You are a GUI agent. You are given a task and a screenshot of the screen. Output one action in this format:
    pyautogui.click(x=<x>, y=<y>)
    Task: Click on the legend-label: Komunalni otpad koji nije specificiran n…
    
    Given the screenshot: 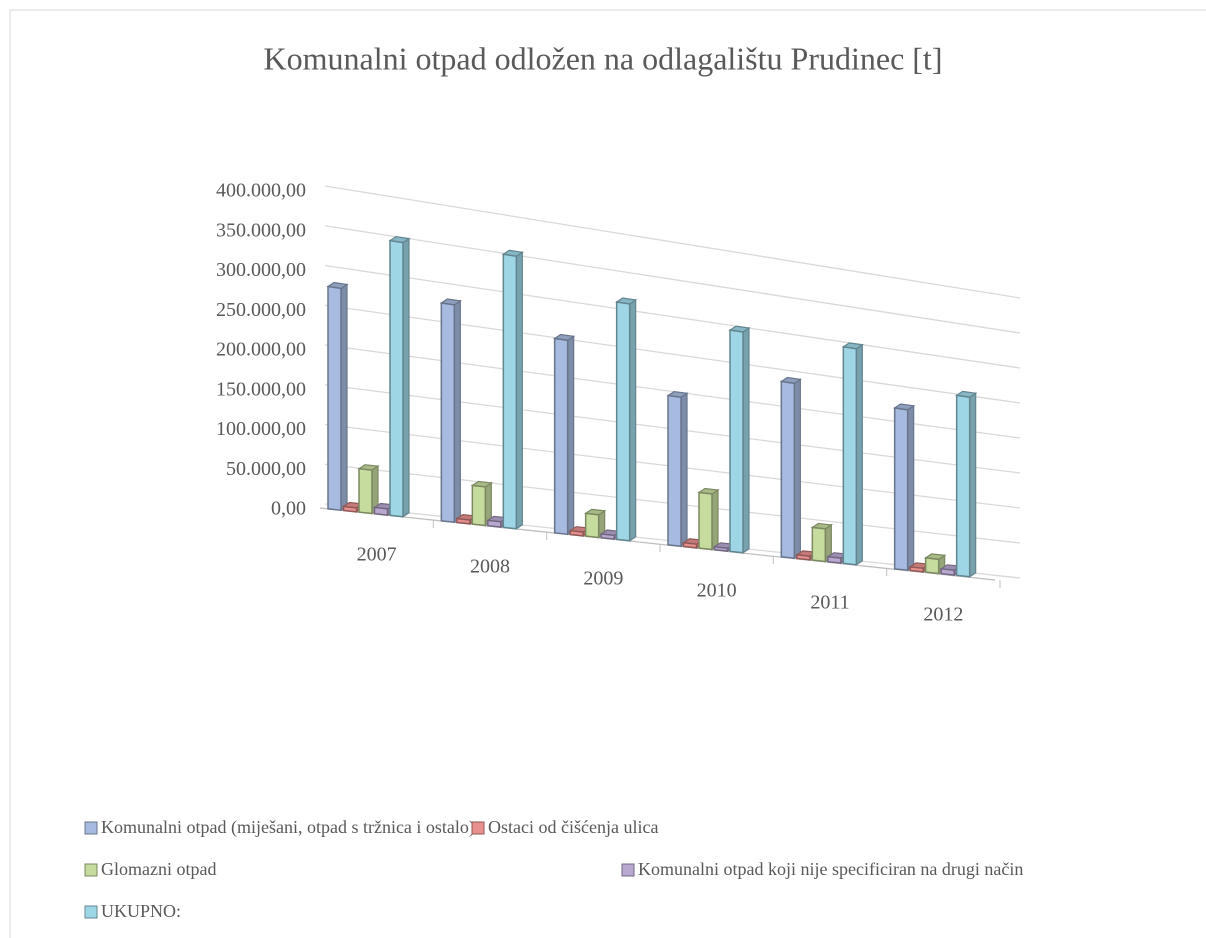 What is the action you would take?
    pyautogui.click(x=830, y=869)
    